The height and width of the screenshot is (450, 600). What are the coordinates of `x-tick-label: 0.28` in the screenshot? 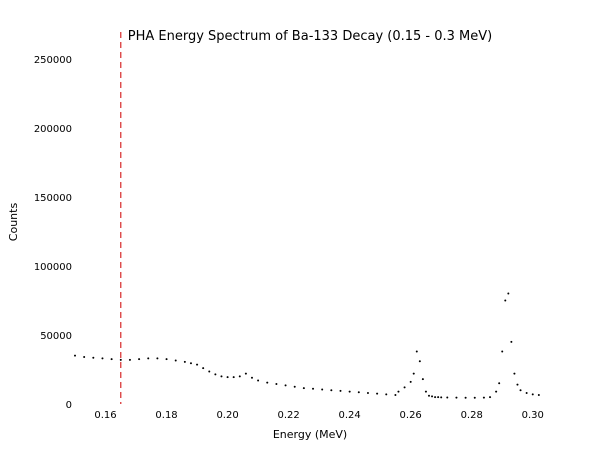 It's located at (472, 415).